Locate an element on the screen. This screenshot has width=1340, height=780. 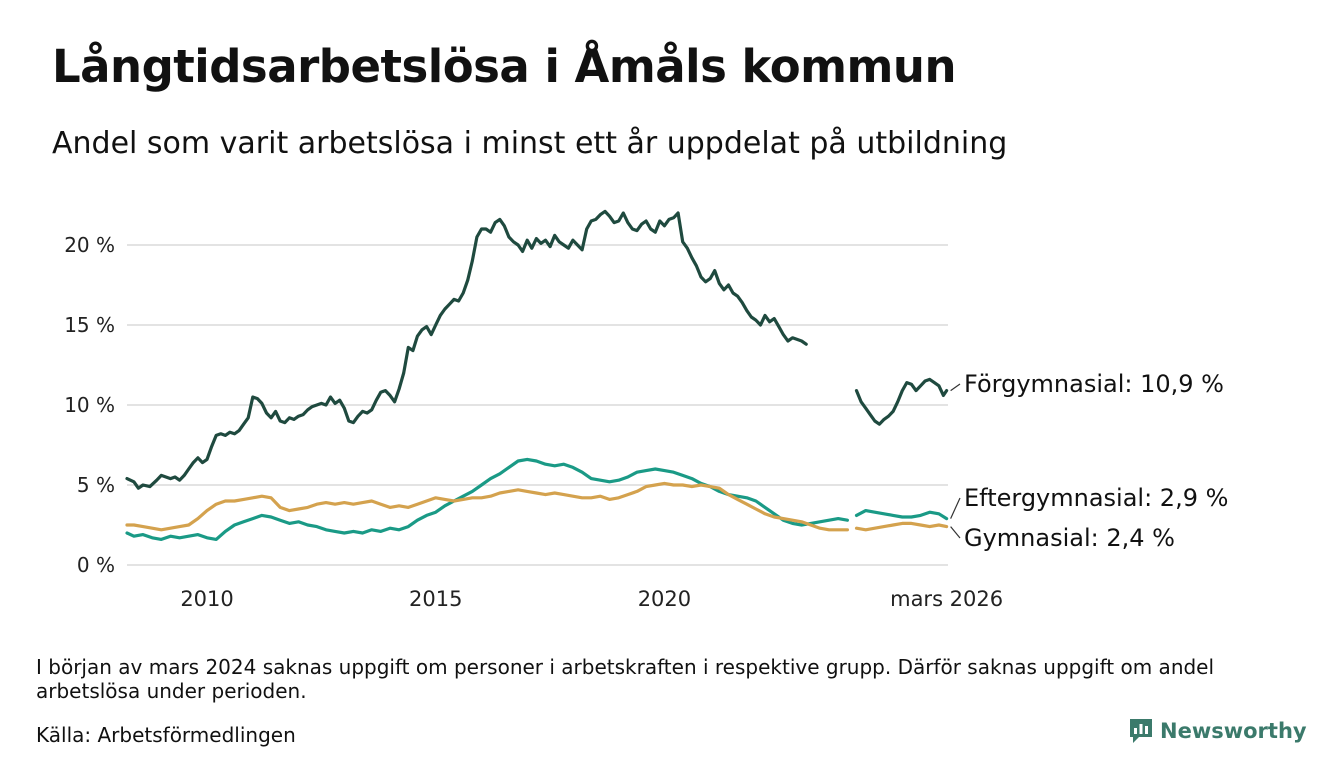
y-tick-label: 20 % is located at coordinates (89, 245).